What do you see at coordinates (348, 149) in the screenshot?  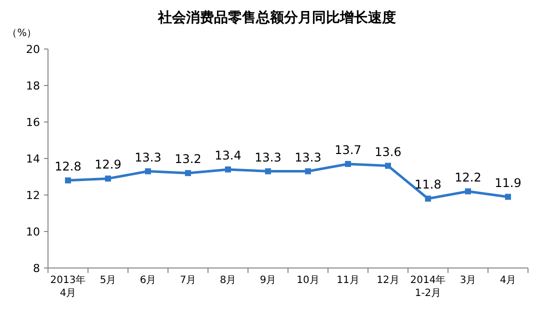 I see `data-label: 13.7` at bounding box center [348, 149].